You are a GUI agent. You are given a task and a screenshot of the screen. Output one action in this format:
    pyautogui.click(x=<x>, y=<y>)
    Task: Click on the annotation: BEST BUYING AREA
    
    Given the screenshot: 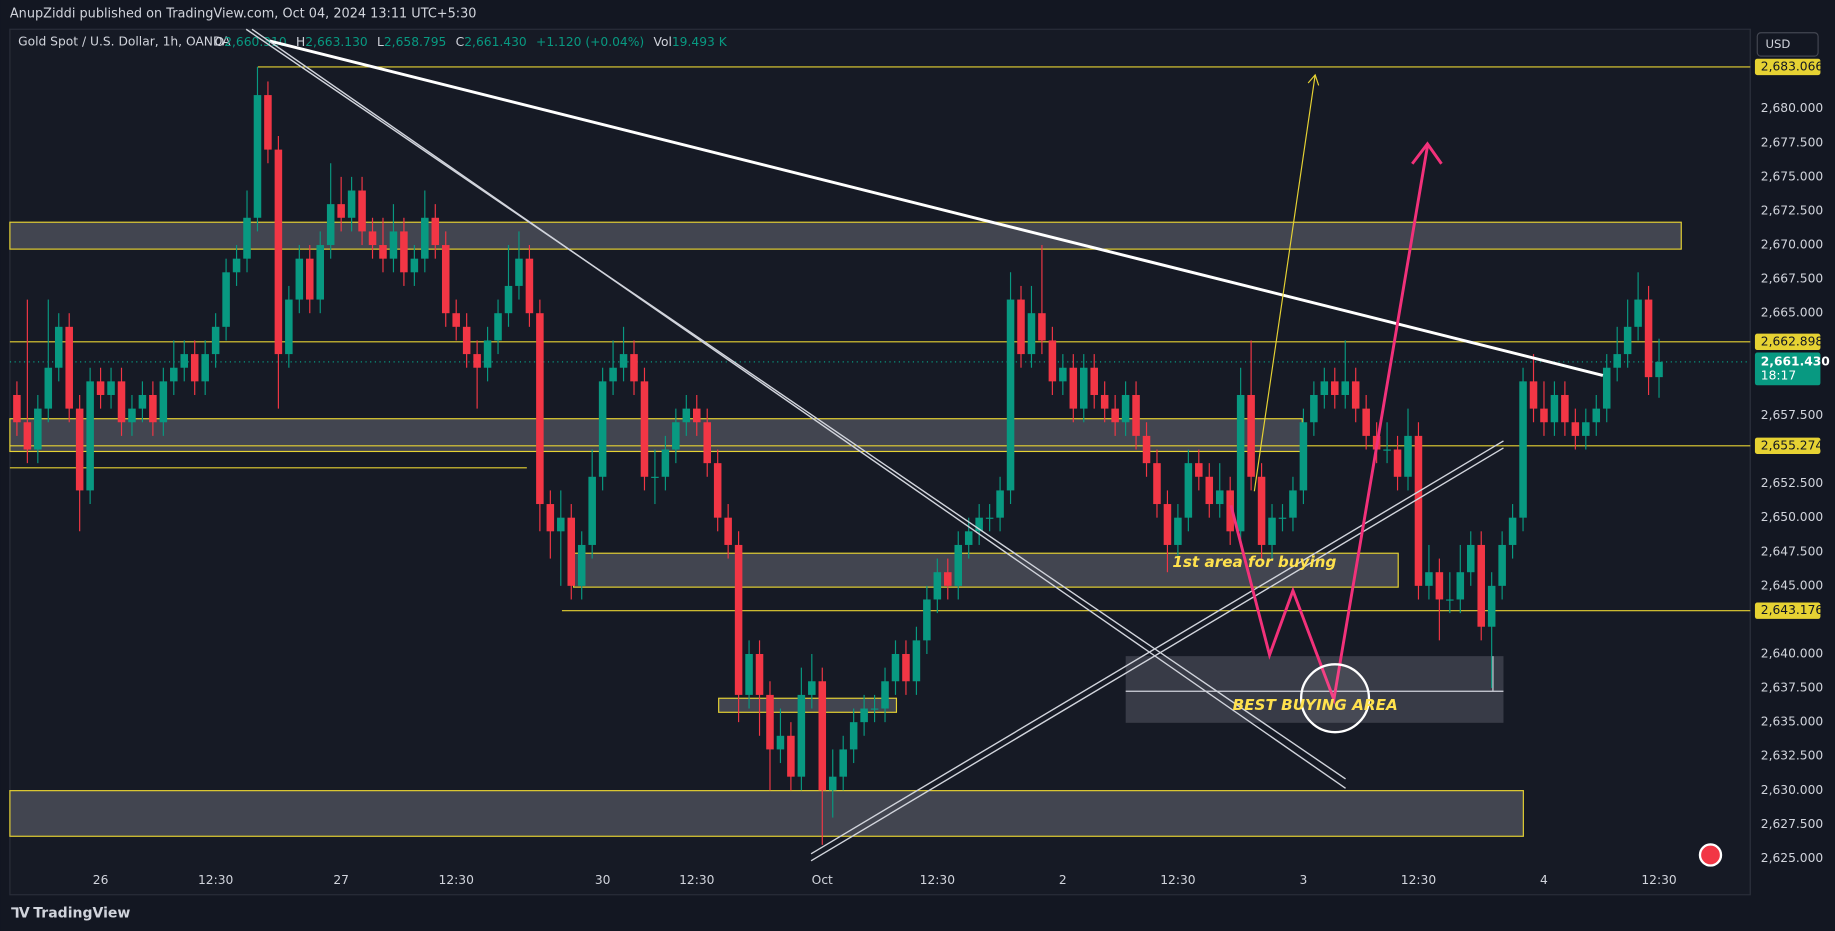 What is the action you would take?
    pyautogui.click(x=1315, y=705)
    